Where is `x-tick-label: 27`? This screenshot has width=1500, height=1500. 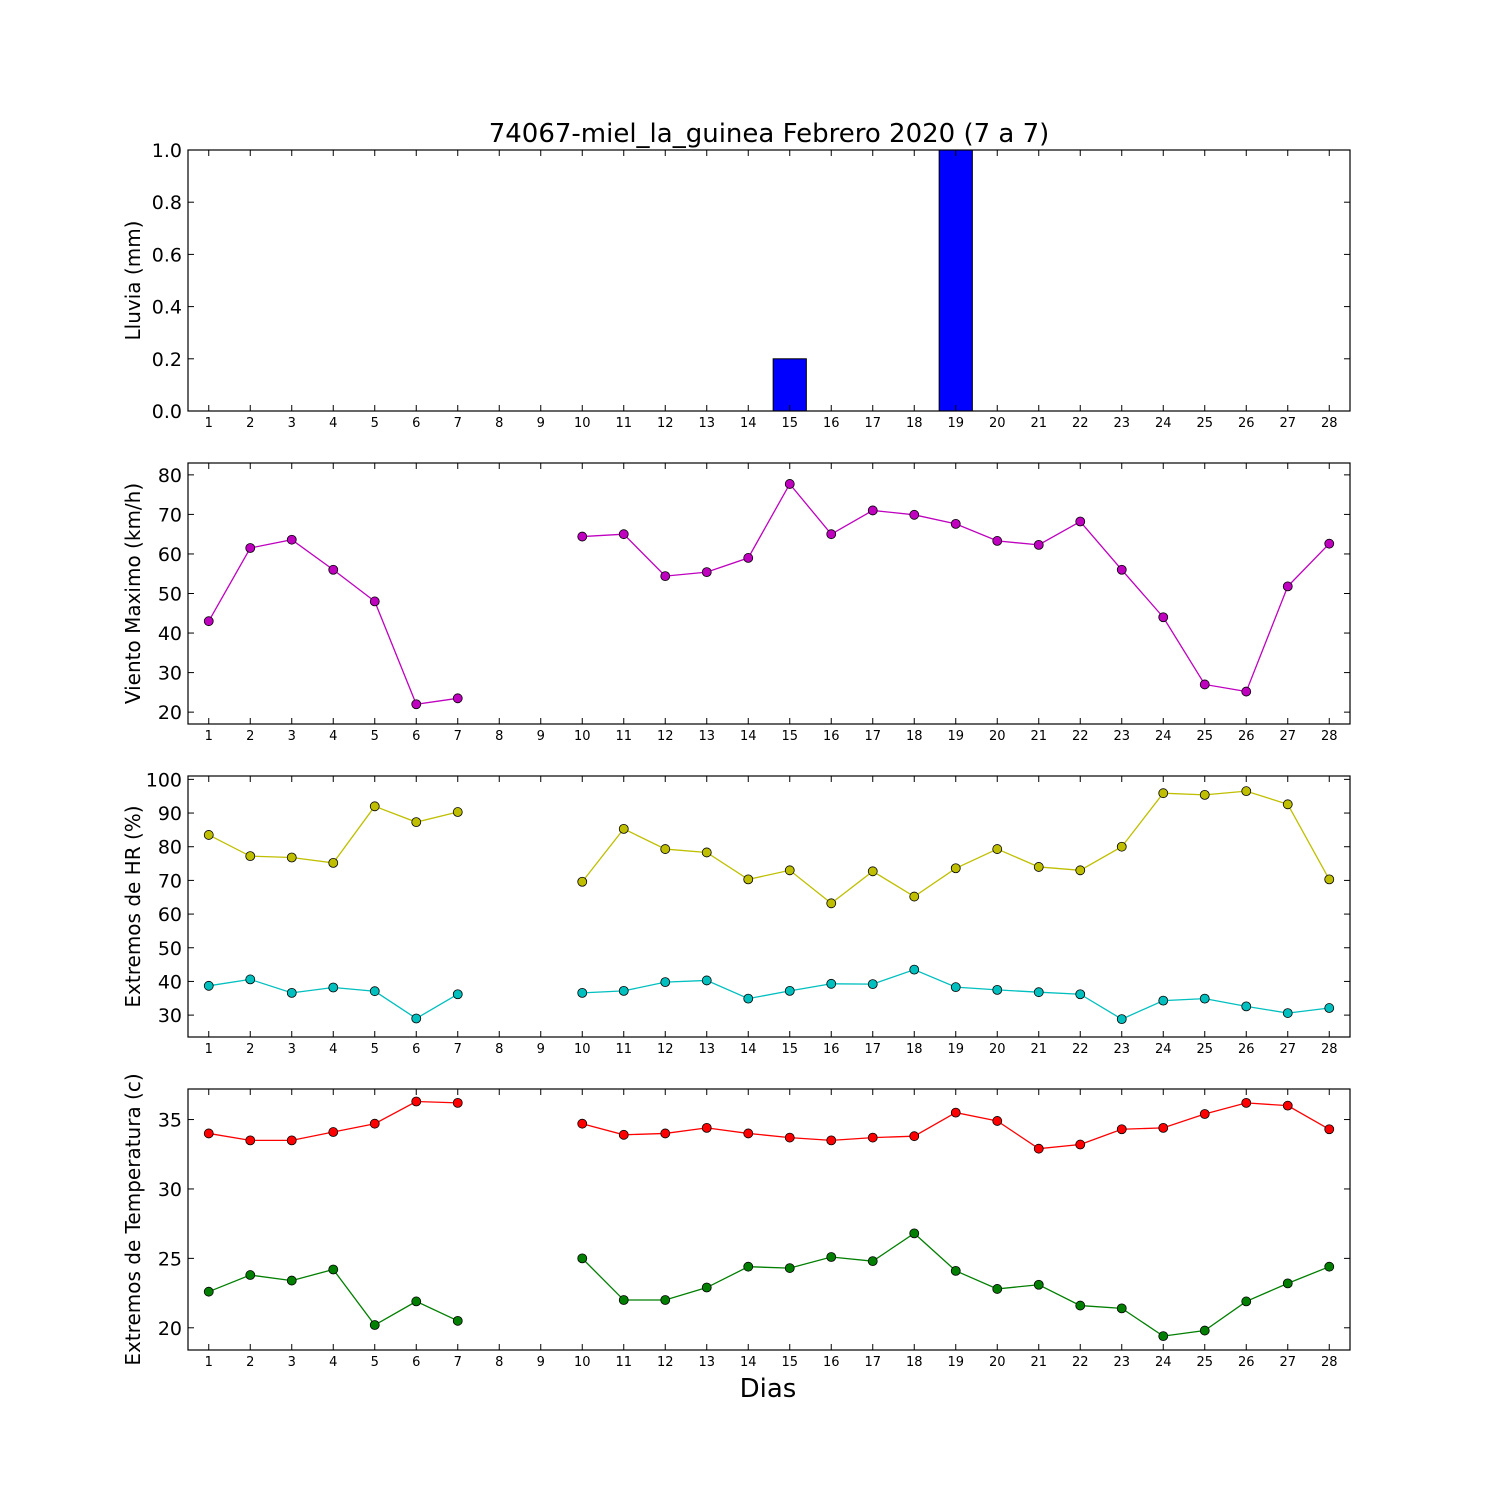 x-tick-label: 27 is located at coordinates (1287, 423).